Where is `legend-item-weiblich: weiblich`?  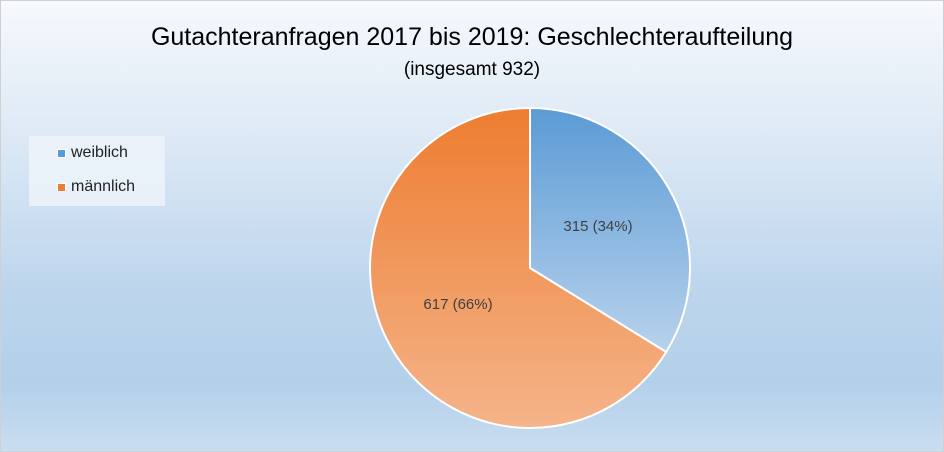
legend-item-weiblich: weiblich is located at coordinates (92, 153).